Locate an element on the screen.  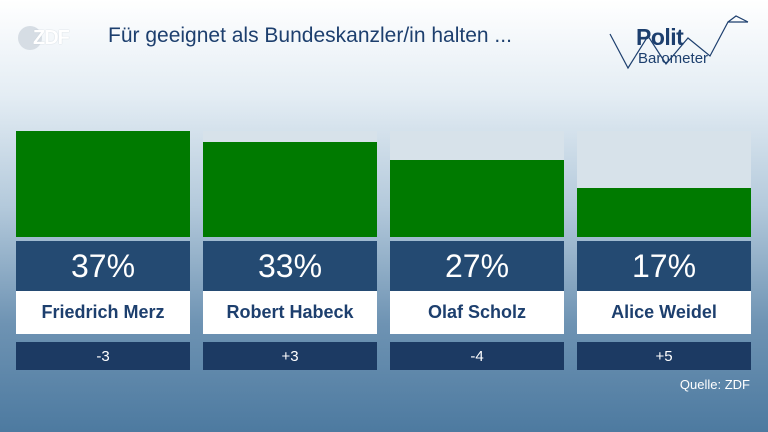
data-label: 27% is located at coordinates (477, 266).